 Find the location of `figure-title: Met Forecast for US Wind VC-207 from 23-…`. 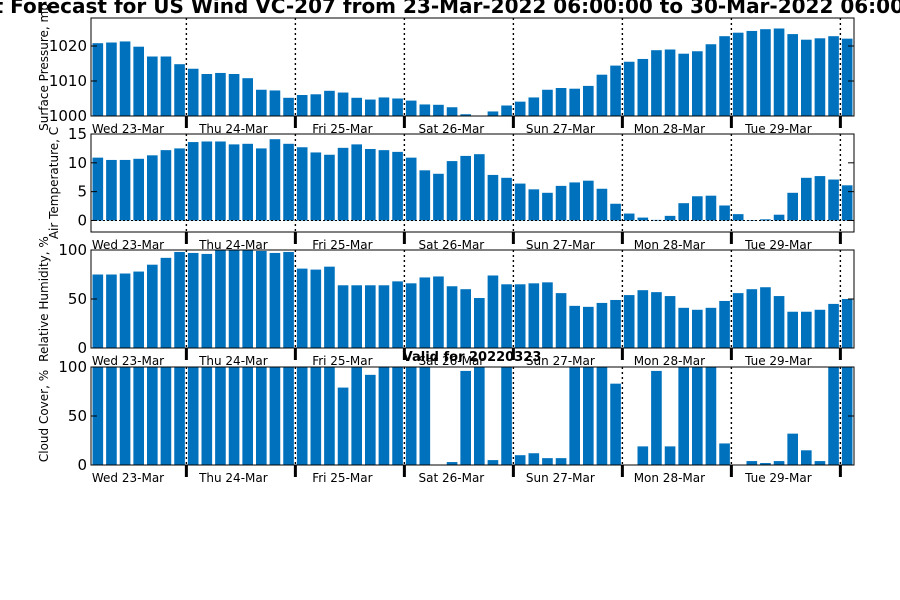

figure-title: Met Forecast for US Wind VC-207 from 23-… is located at coordinates (450, 9).